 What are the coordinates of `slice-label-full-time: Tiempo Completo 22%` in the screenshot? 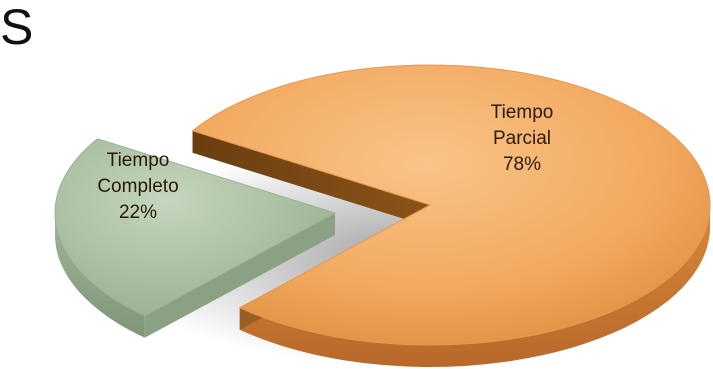 It's located at (137, 186).